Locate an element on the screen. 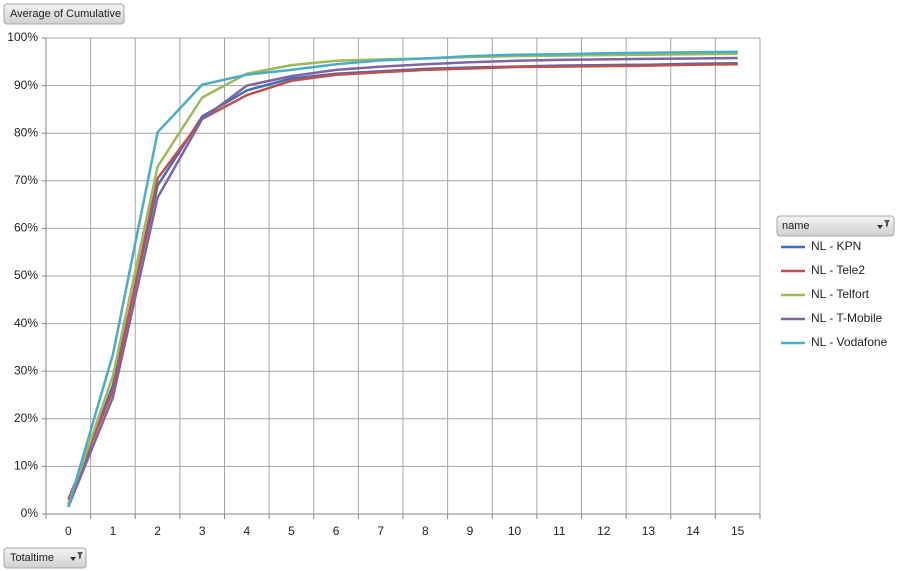  legend-title: name is located at coordinates (796, 226).